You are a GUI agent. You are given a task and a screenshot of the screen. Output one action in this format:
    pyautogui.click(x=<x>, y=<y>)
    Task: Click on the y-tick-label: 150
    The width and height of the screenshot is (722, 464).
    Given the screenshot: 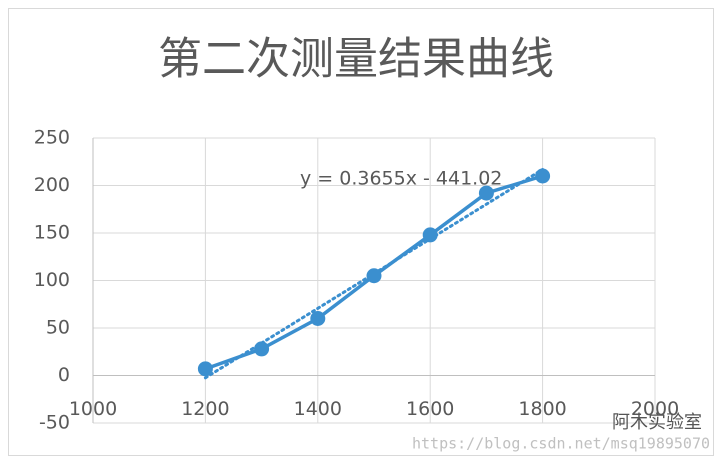 What is the action you would take?
    pyautogui.click(x=52, y=233)
    